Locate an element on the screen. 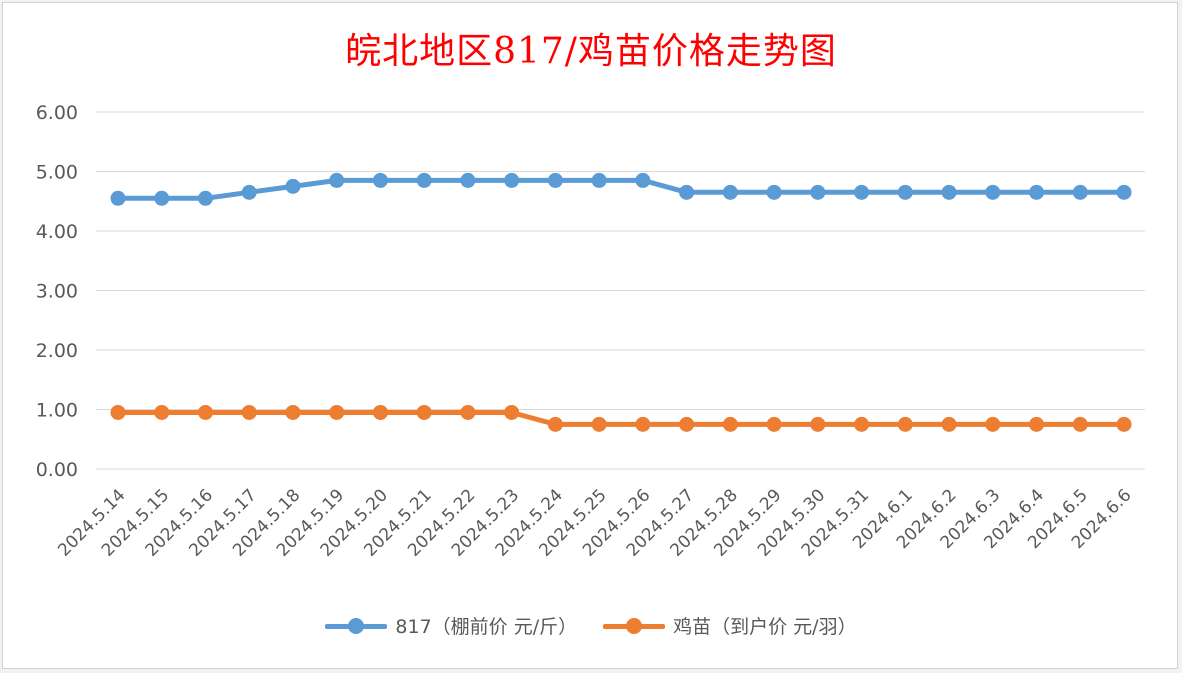 Image resolution: width=1182 pixels, height=673 pixels. chart-legend: 817（棚前价 元/斤） 鸡苗（到户价 元/羽） is located at coordinates (591, 625).